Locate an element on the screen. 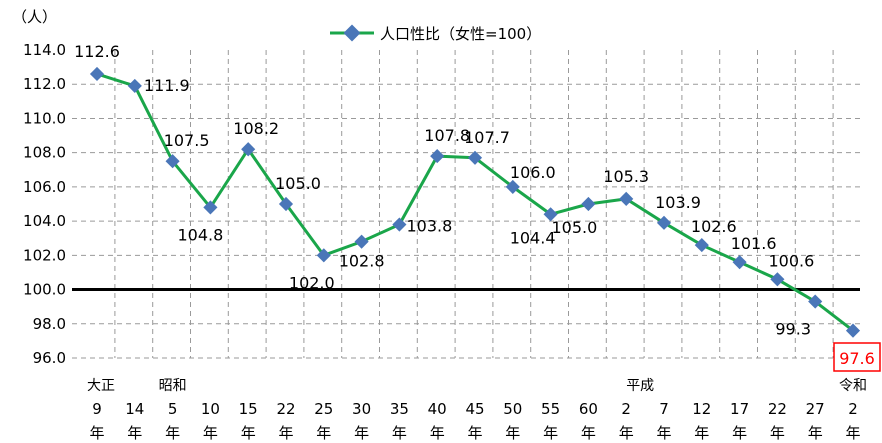 This screenshot has width=882, height=443. y-tick-label: 108.0 is located at coordinates (44, 153).